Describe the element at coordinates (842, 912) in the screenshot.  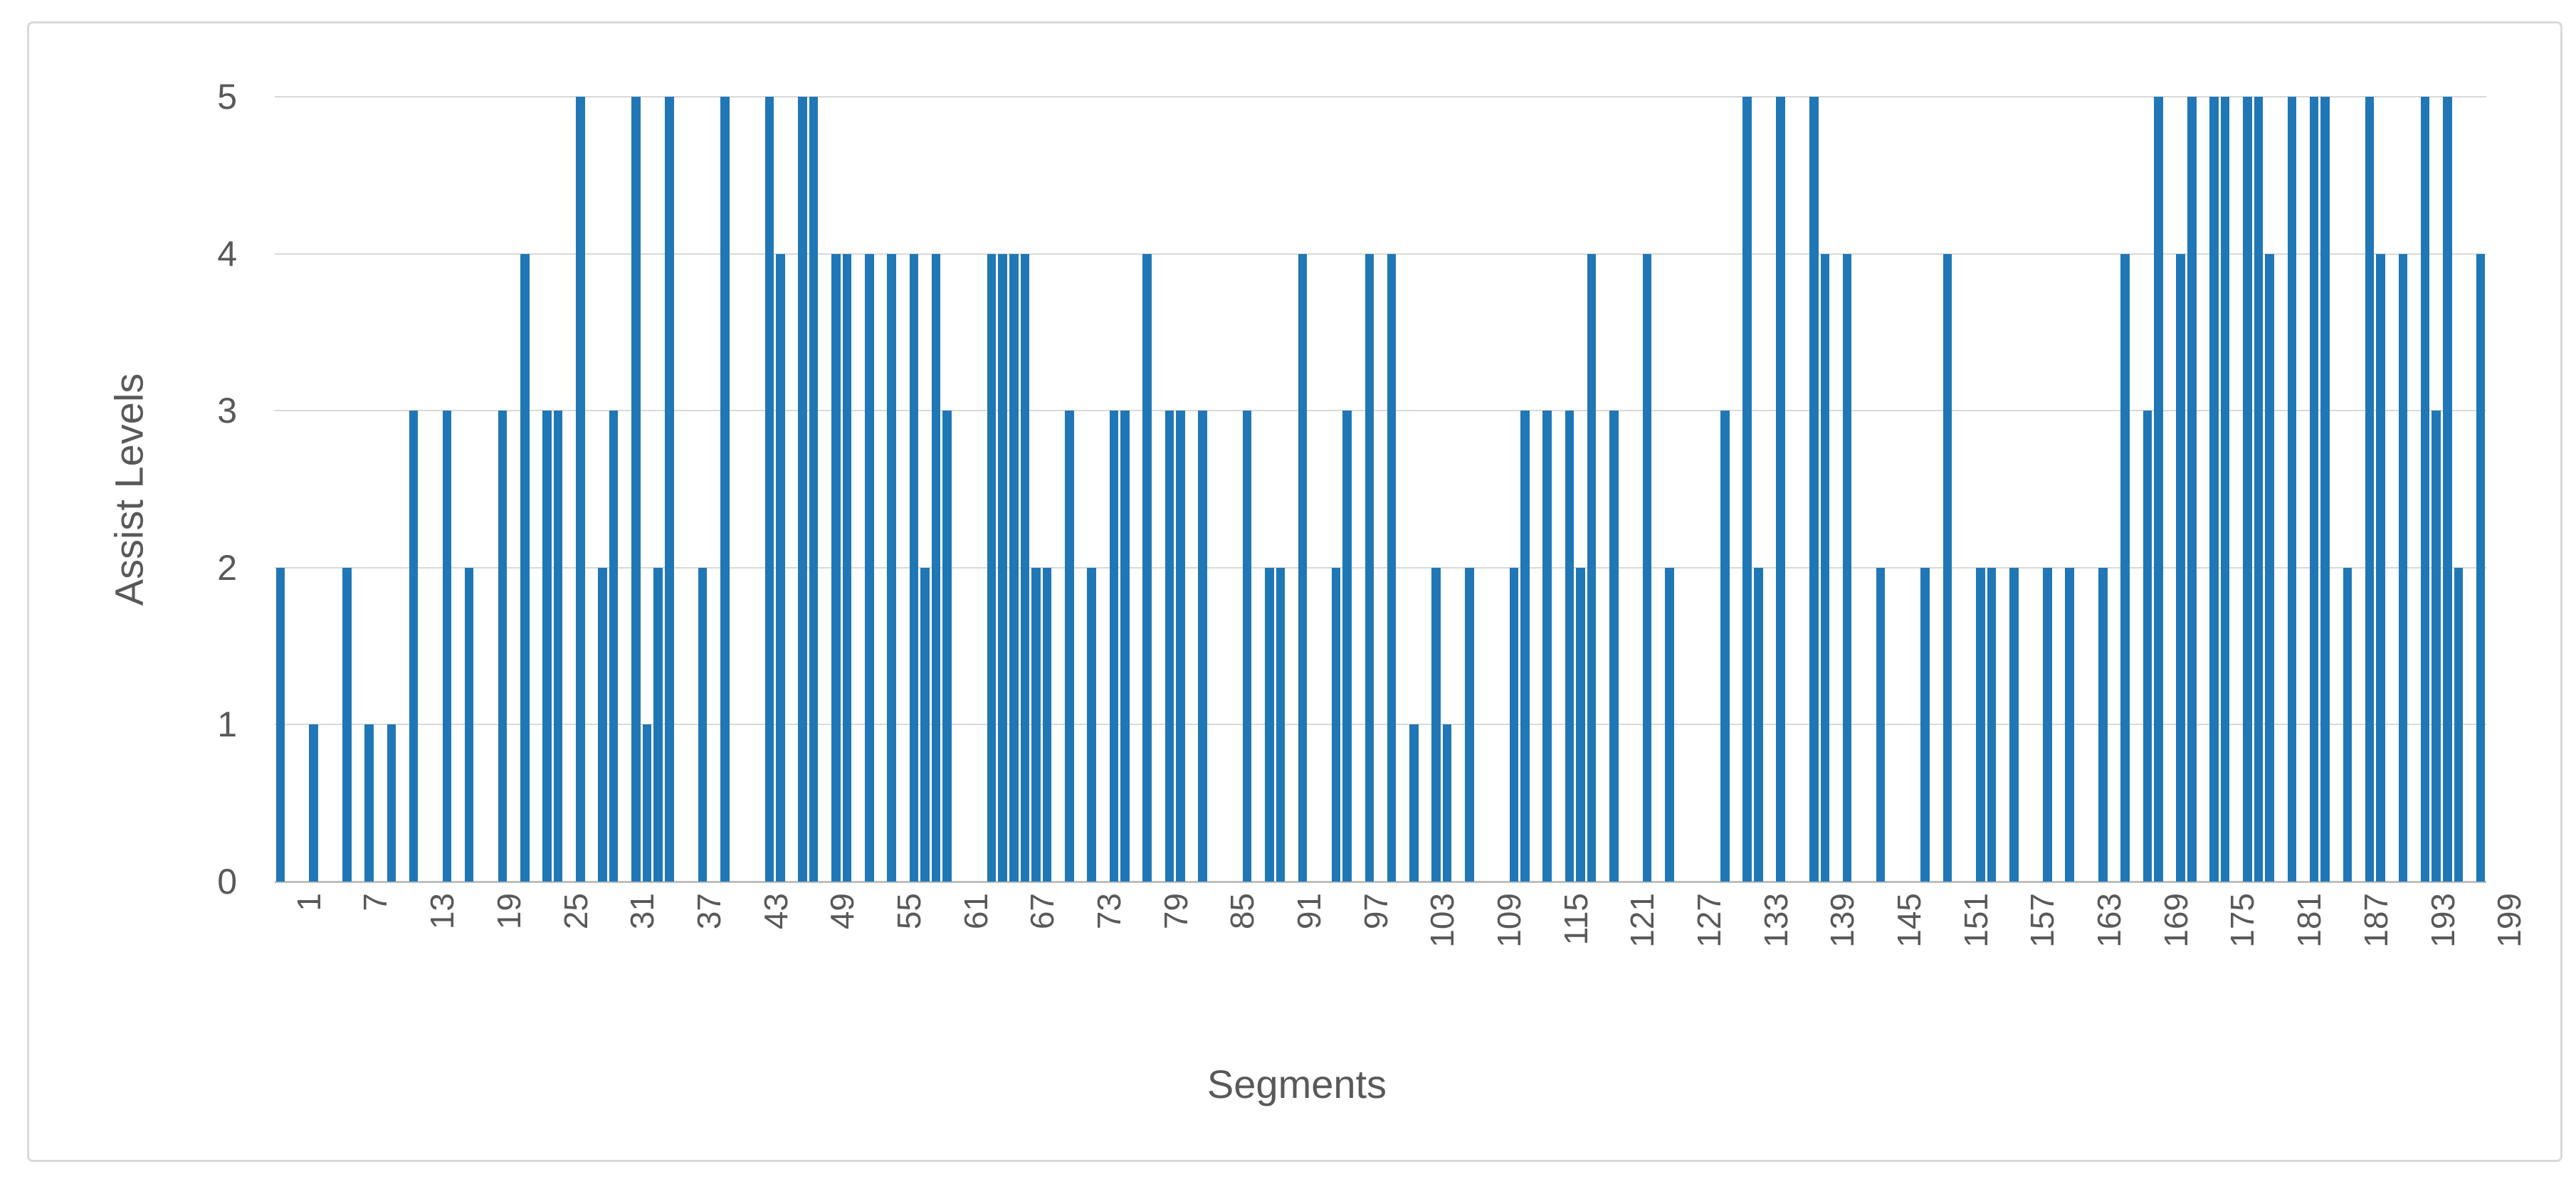
I see `x-tick-label-49: 49` at that location.